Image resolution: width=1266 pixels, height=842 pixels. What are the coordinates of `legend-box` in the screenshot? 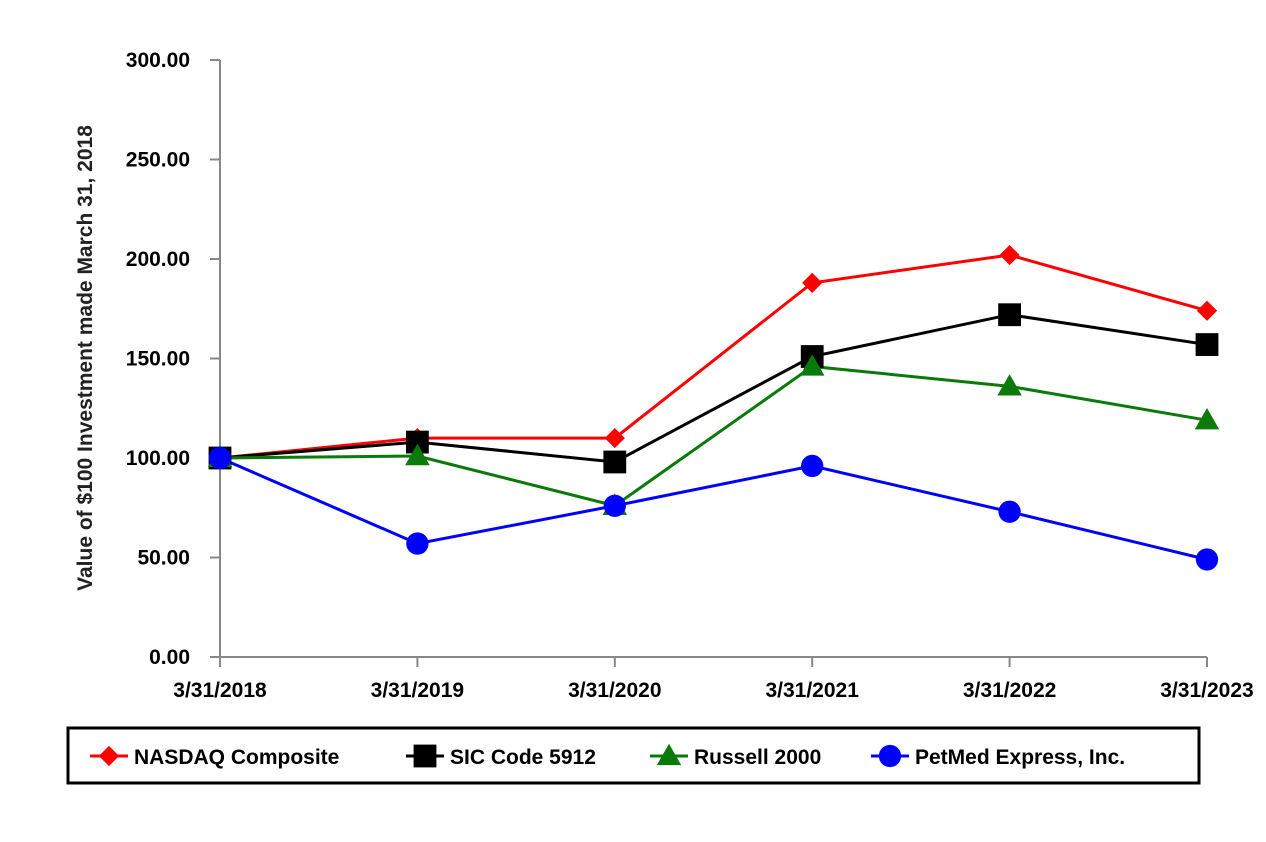 It's located at (633, 755).